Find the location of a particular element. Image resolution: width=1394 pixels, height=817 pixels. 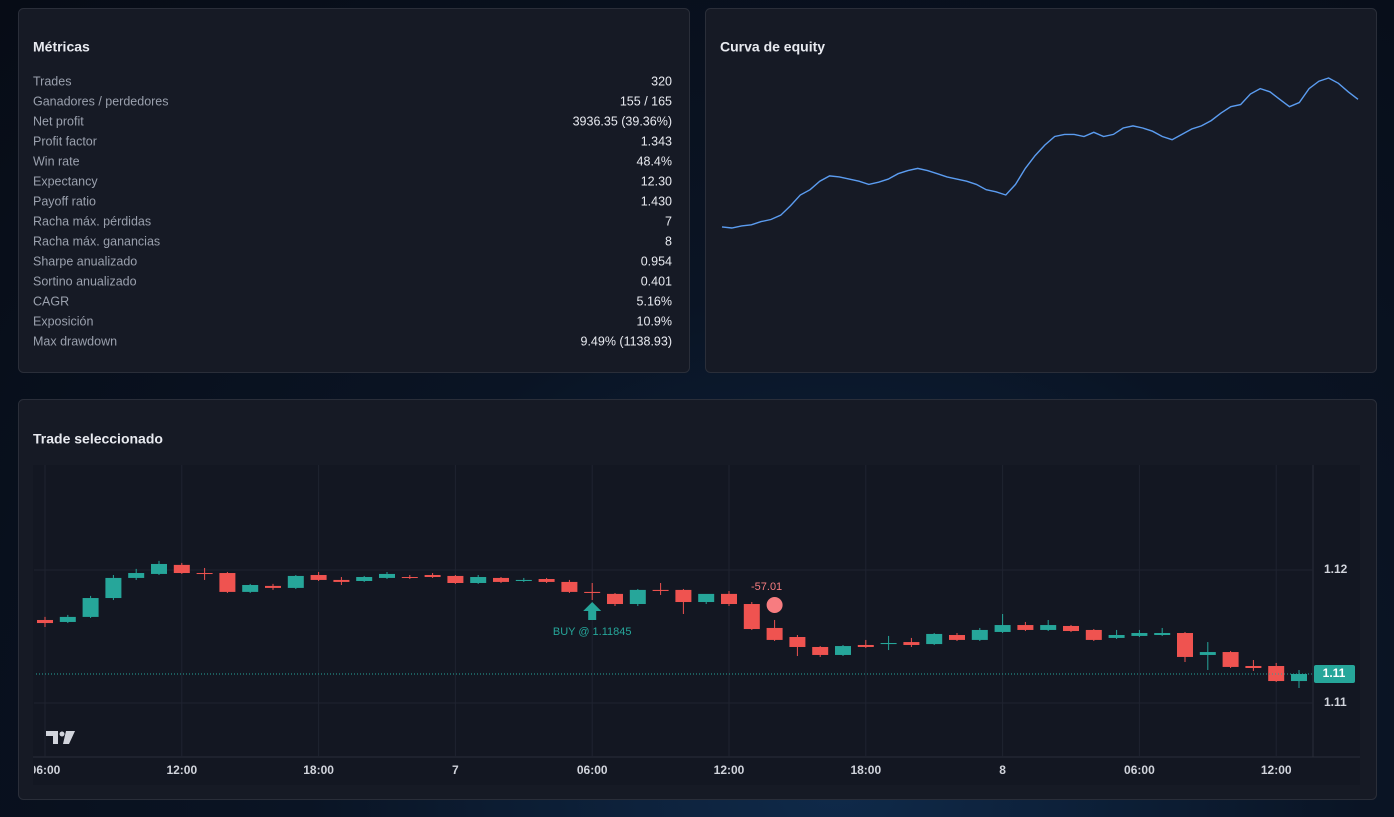

metric-value: 48.4% is located at coordinates (654, 161).